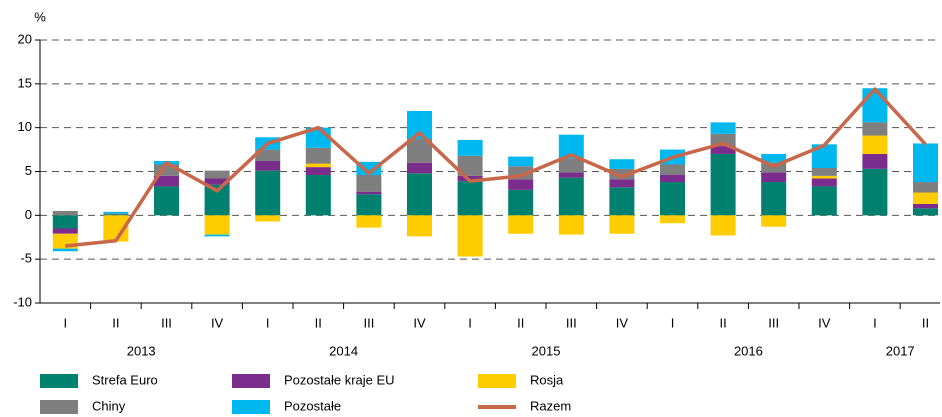 This screenshot has height=417, width=942. What do you see at coordinates (339, 379) in the screenshot?
I see `legend-label: Pozostałe kraje EU` at bounding box center [339, 379].